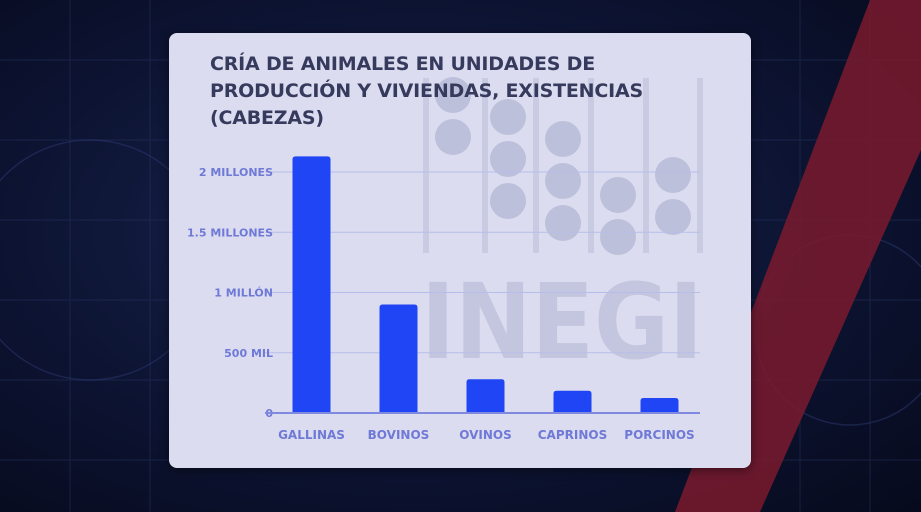 The width and height of the screenshot is (921, 512). I want to click on bar-bovinos, so click(398, 358).